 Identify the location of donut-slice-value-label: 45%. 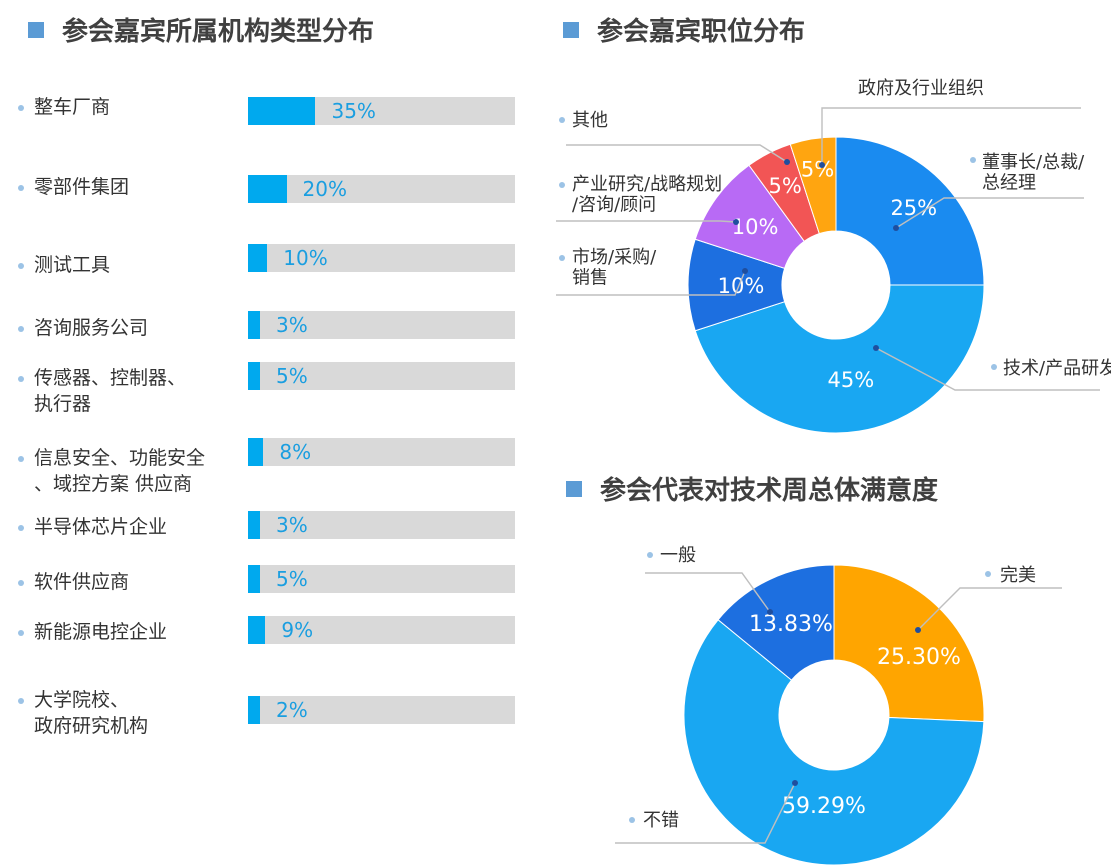
(851, 380).